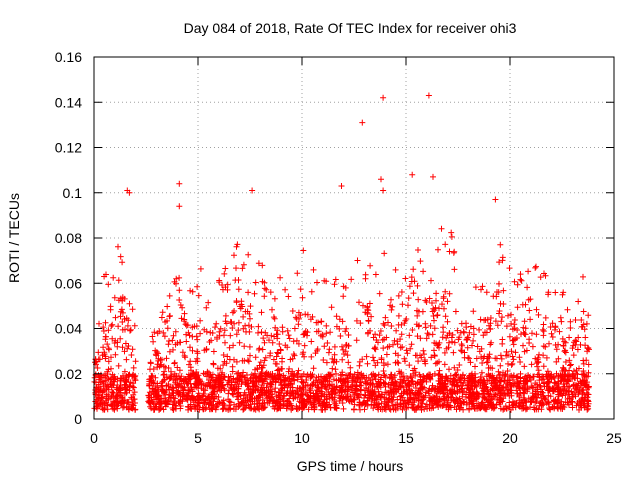  What do you see at coordinates (311, 151) in the screenshot?
I see `notable-points` at bounding box center [311, 151].